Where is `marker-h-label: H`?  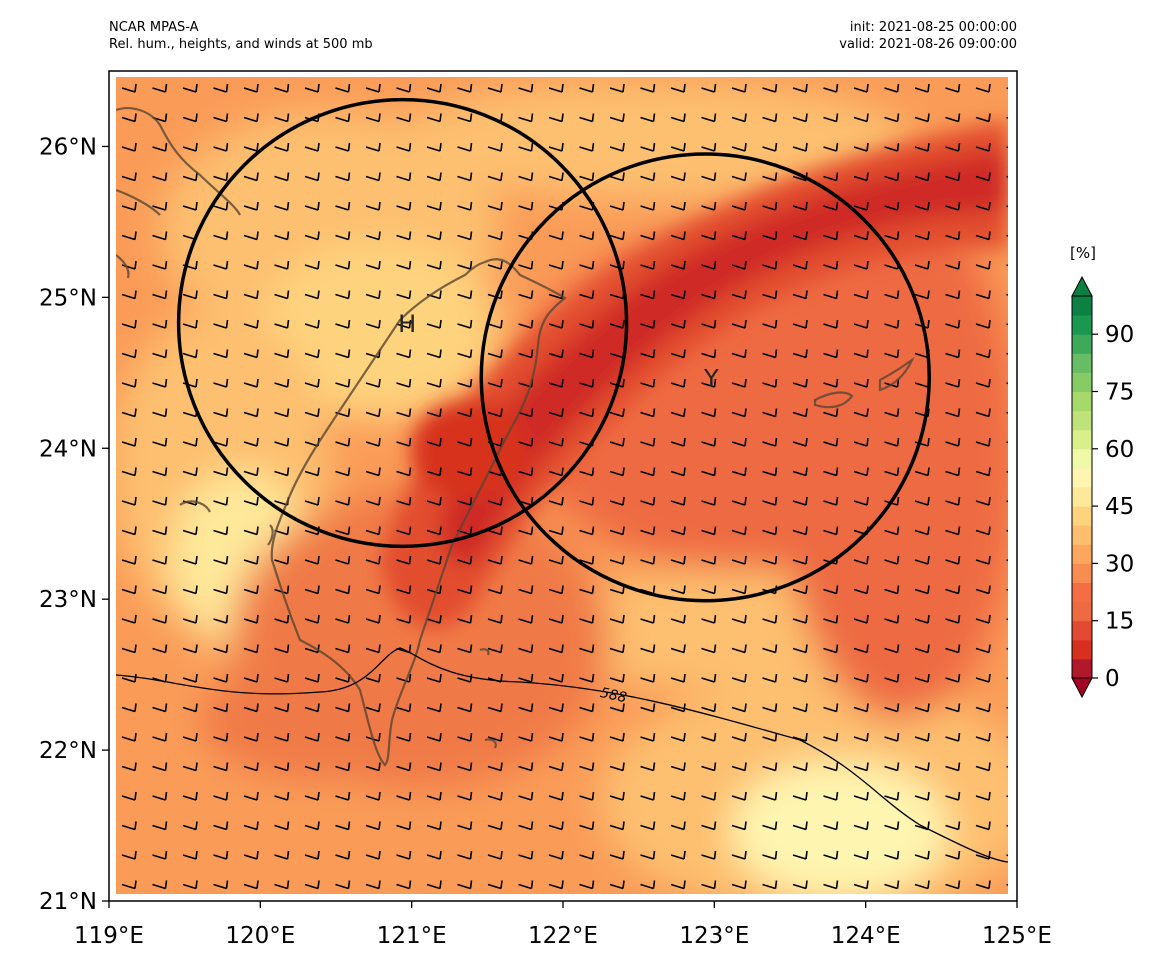 marker-h-label: H is located at coordinates (407, 324).